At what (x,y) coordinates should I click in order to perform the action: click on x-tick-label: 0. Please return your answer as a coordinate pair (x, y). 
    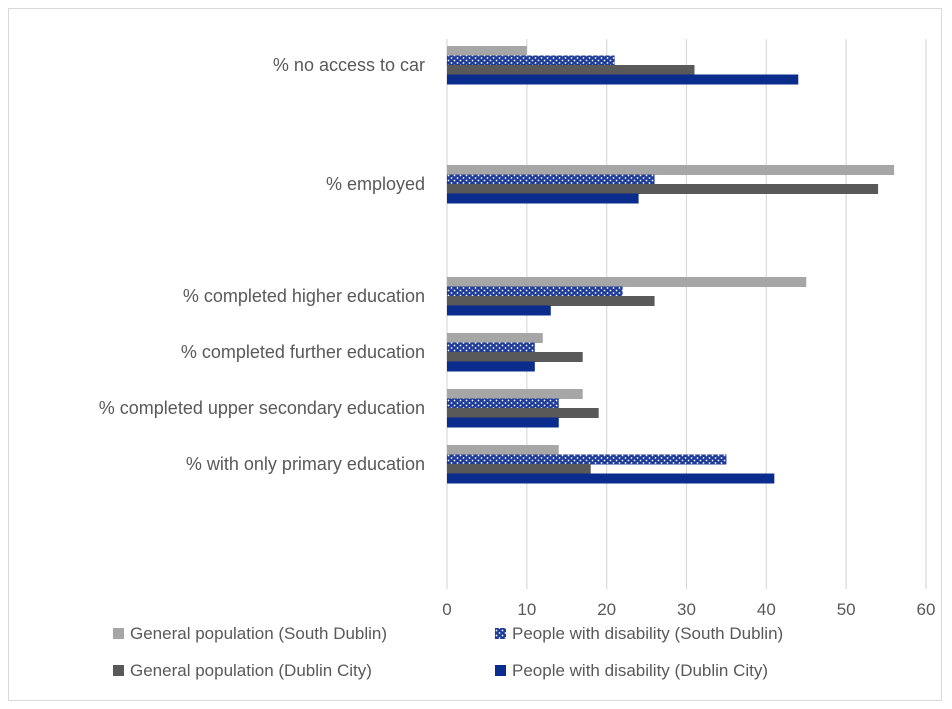
    Looking at the image, I should click on (446, 609).